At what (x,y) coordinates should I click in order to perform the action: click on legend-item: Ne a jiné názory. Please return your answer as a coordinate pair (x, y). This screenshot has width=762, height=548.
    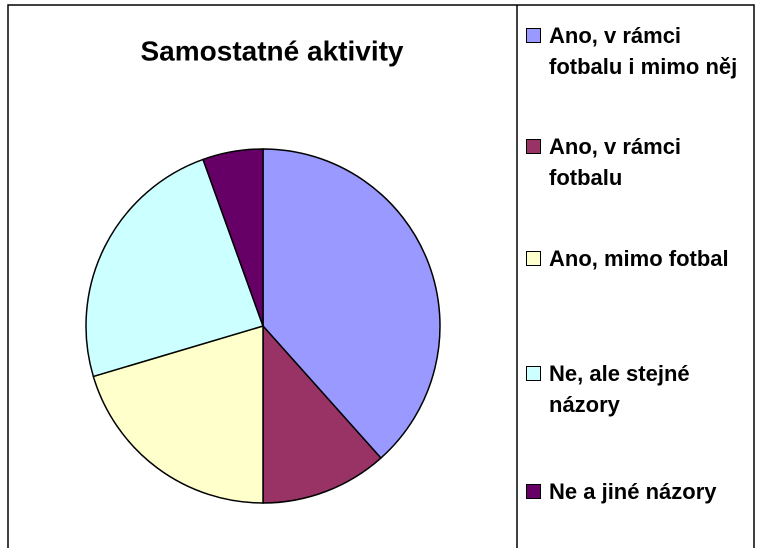
    Looking at the image, I should click on (633, 491).